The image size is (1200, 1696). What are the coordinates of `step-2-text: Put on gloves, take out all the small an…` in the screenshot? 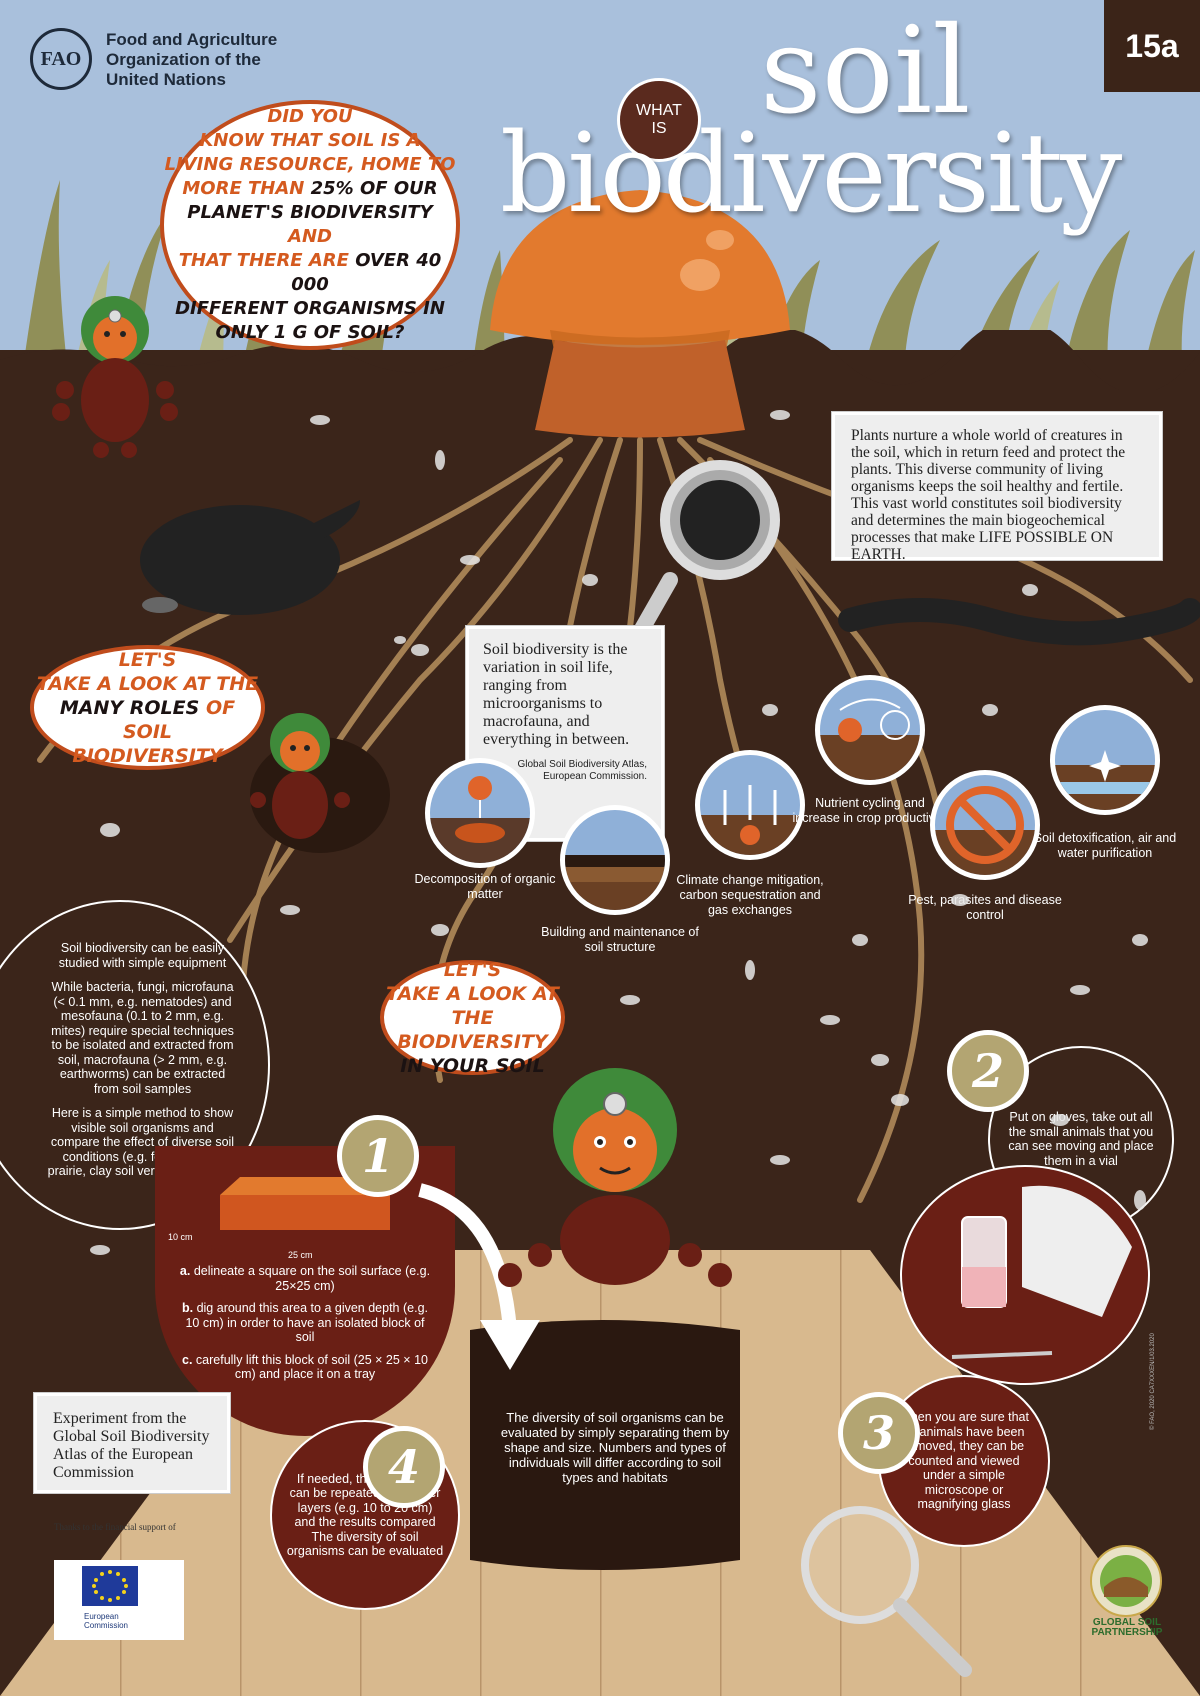 It's located at (1081, 1139).